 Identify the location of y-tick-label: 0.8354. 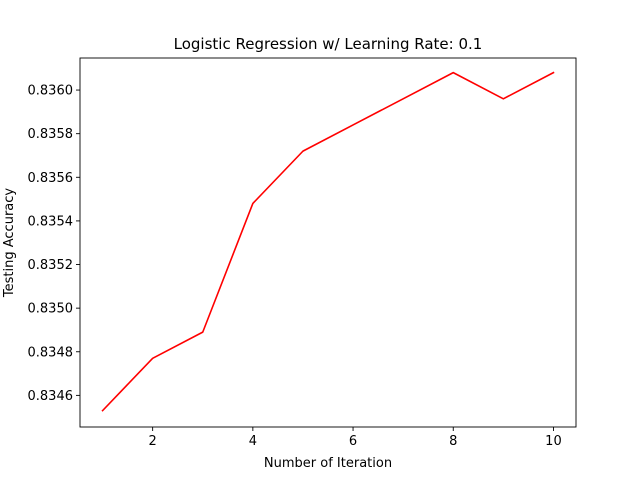
(51, 221).